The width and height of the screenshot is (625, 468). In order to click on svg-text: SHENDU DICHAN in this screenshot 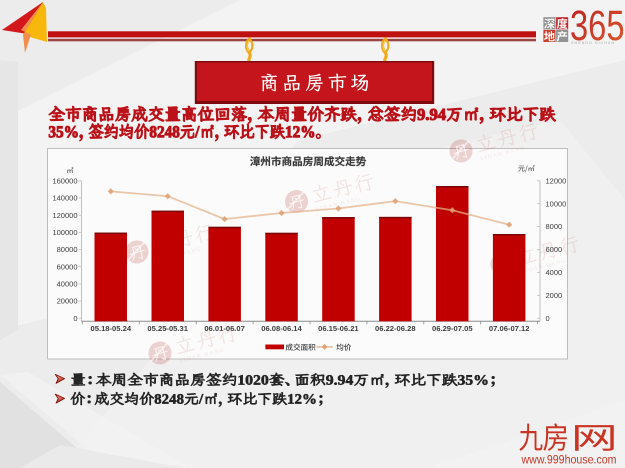, I will do `click(593, 43)`.